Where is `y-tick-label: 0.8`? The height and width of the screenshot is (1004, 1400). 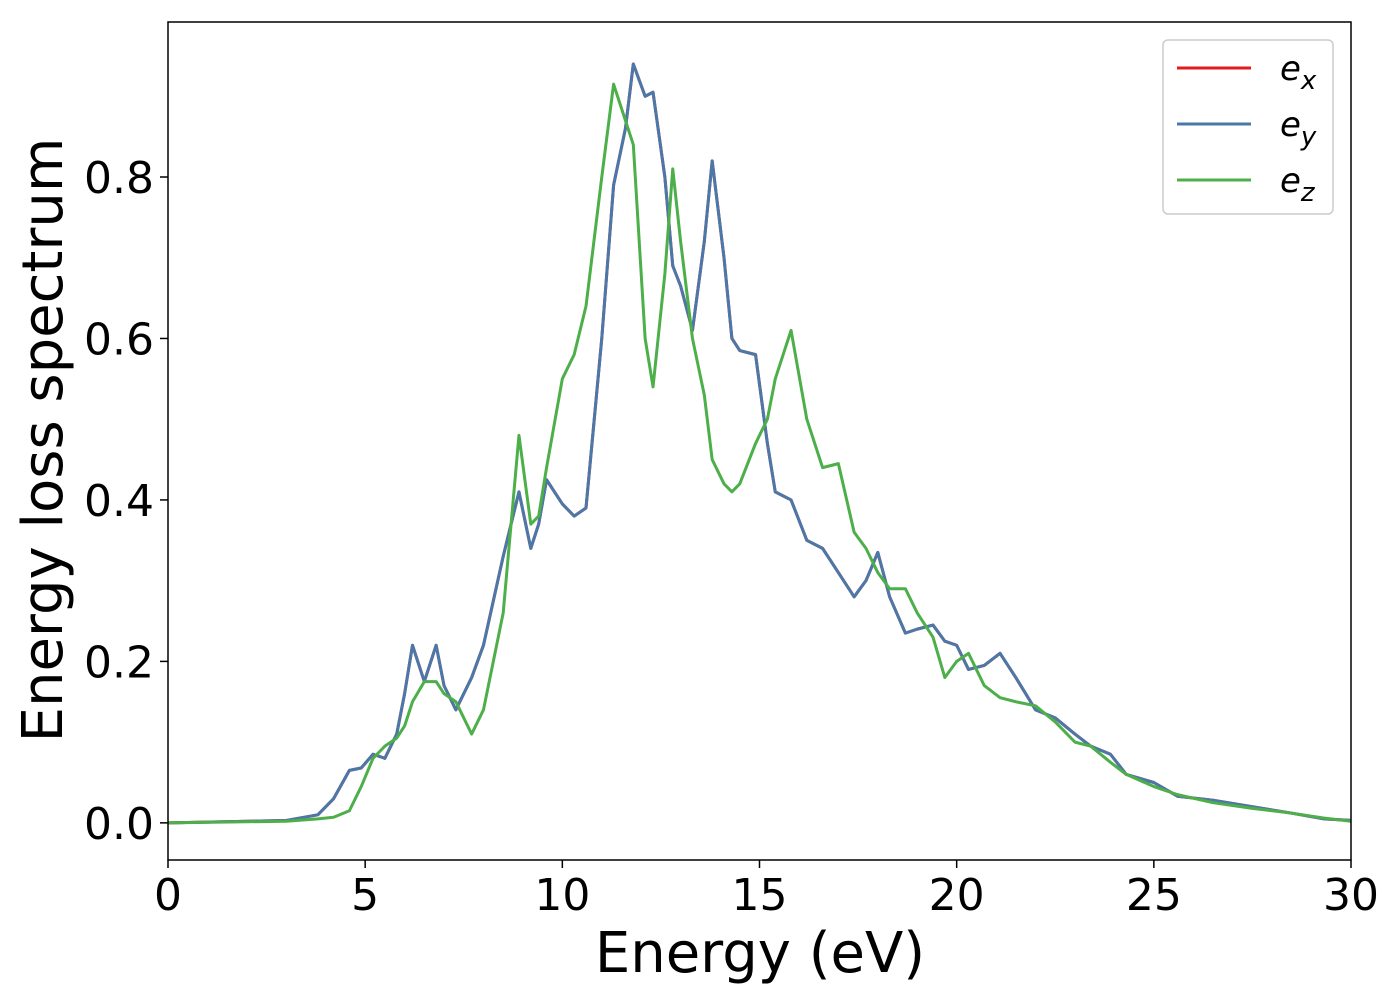
y-tick-label: 0.8 is located at coordinates (119, 178).